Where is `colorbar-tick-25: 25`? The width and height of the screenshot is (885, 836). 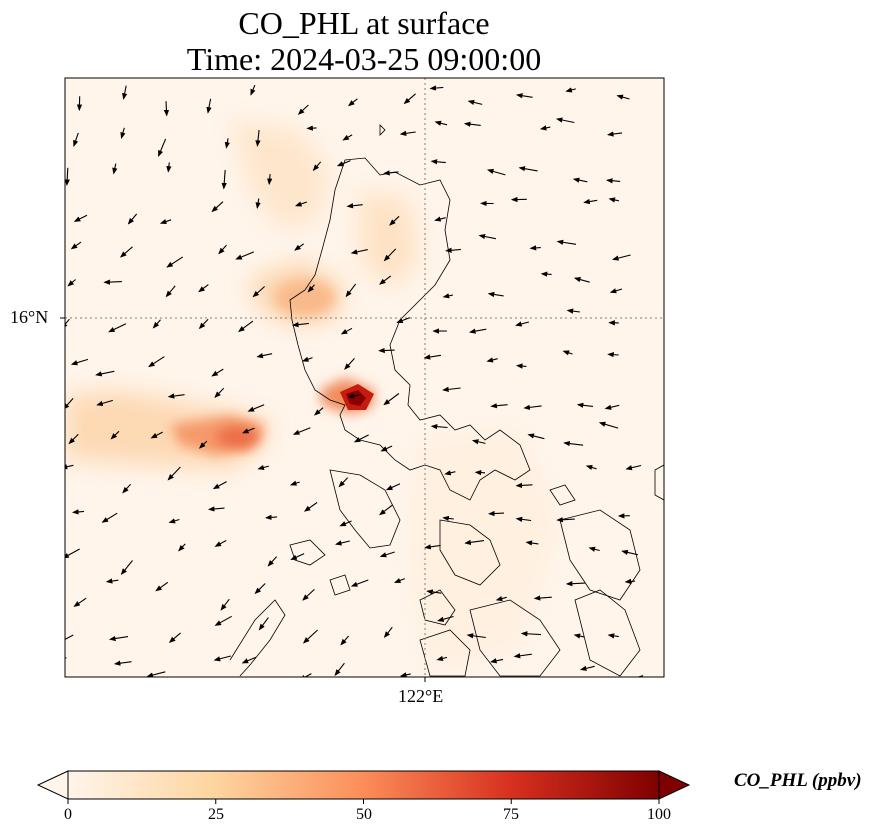
colorbar-tick-25: 25 is located at coordinates (216, 814).